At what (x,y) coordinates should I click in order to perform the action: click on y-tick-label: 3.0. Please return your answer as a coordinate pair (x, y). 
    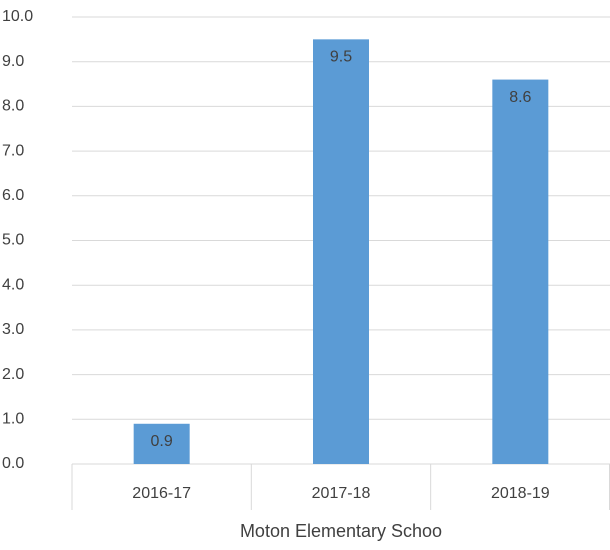
    Looking at the image, I should click on (13, 329).